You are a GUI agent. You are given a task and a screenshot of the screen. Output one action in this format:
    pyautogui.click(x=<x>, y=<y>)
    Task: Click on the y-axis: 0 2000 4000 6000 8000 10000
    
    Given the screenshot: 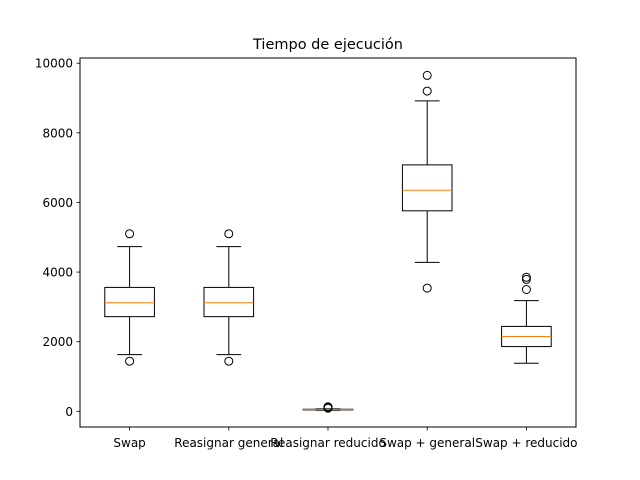 What is the action you would take?
    pyautogui.click(x=57, y=238)
    